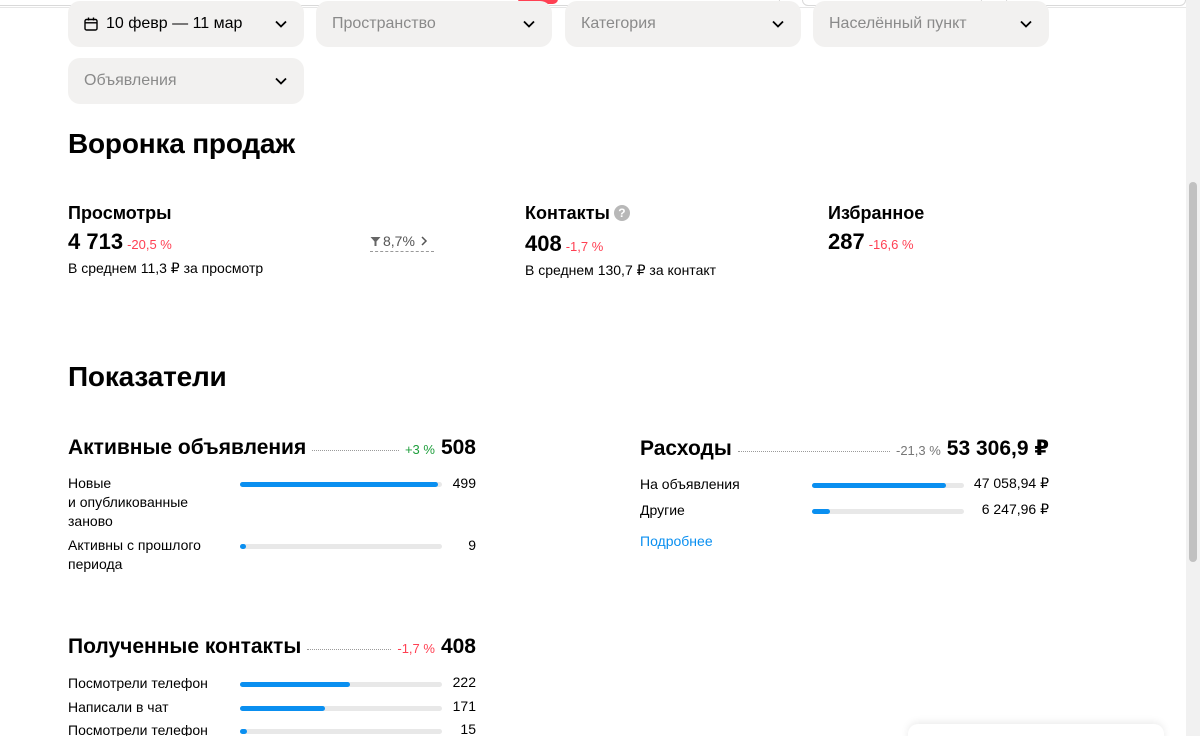 Image resolution: width=1200 pixels, height=736 pixels. What do you see at coordinates (384, 23) in the screenshot?
I see `space-filter-label: Пространство` at bounding box center [384, 23].